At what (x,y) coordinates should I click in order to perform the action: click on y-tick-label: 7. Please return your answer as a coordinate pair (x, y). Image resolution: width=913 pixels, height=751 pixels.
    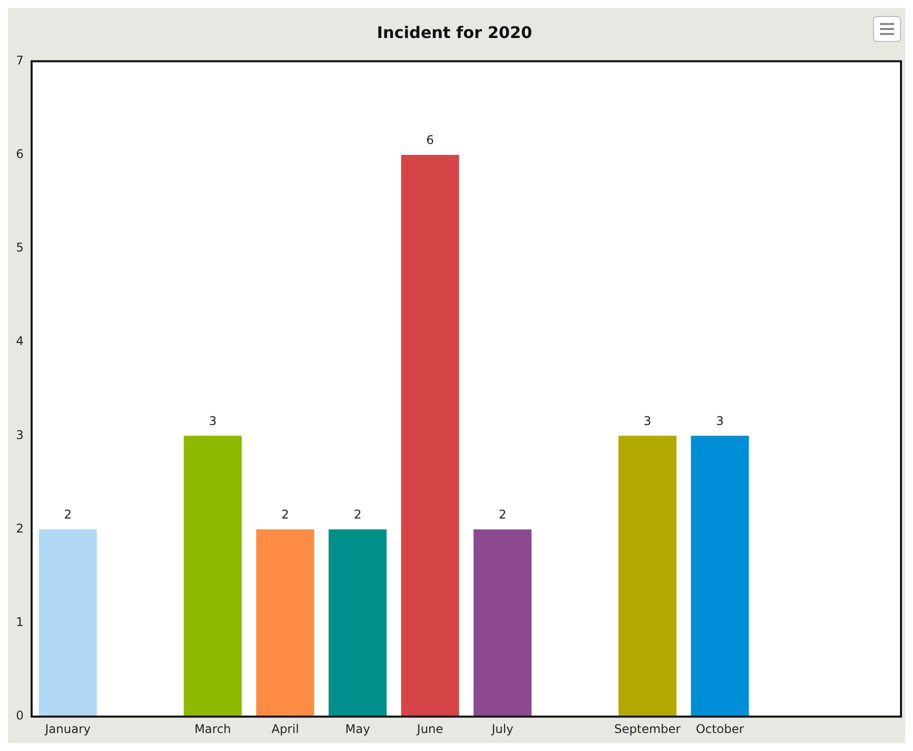
    Looking at the image, I should click on (20, 60).